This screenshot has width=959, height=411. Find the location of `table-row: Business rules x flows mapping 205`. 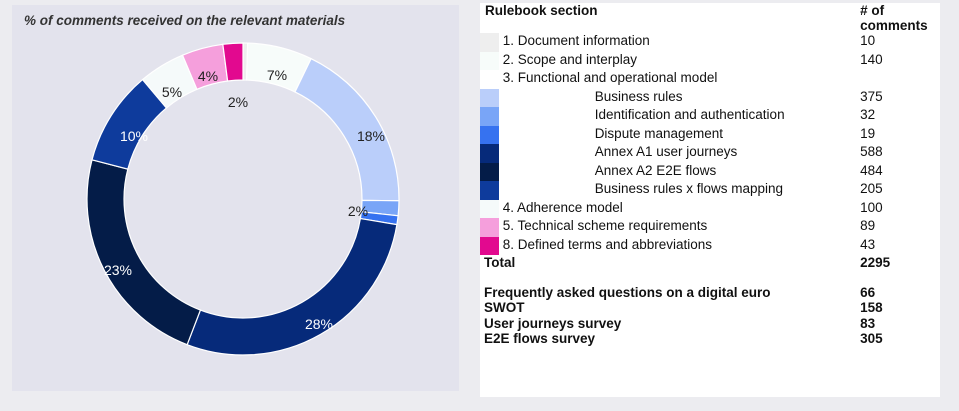

table-row: Business rules x flows mapping 205 is located at coordinates (710, 190).